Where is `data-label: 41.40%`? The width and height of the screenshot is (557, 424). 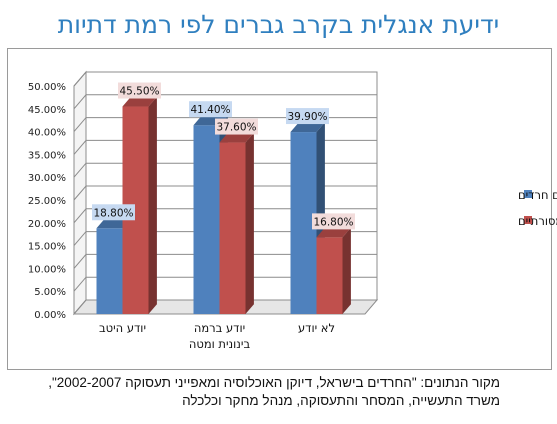
data-label: 41.40% is located at coordinates (210, 110).